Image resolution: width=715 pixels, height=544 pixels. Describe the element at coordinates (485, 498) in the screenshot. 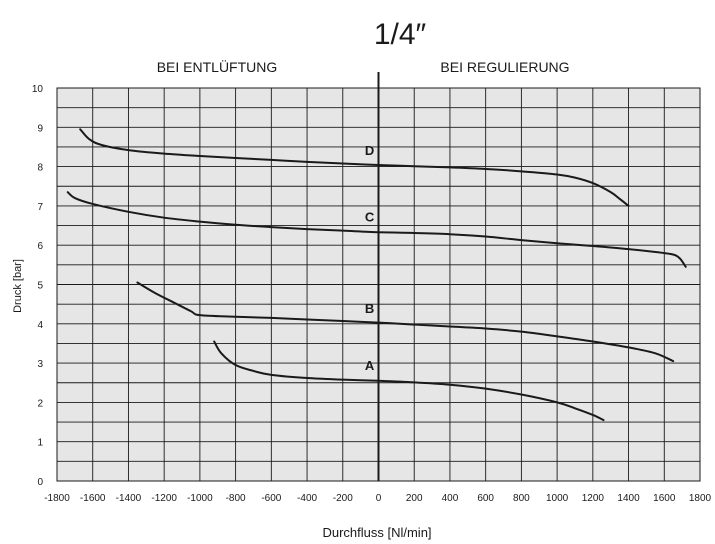

I see `x-tick-label: 600` at that location.